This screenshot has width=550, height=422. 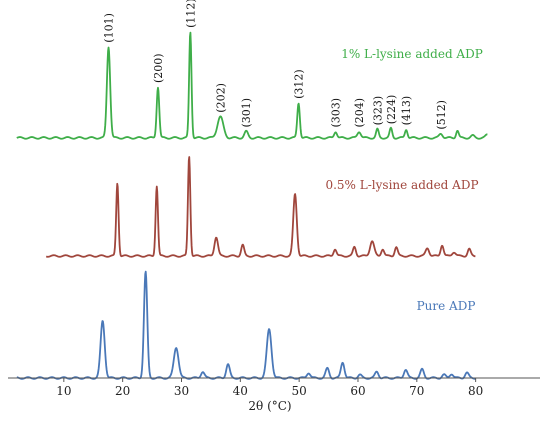 What do you see at coordinates (299, 391) in the screenshot?
I see `x-tick-label: 50` at bounding box center [299, 391].